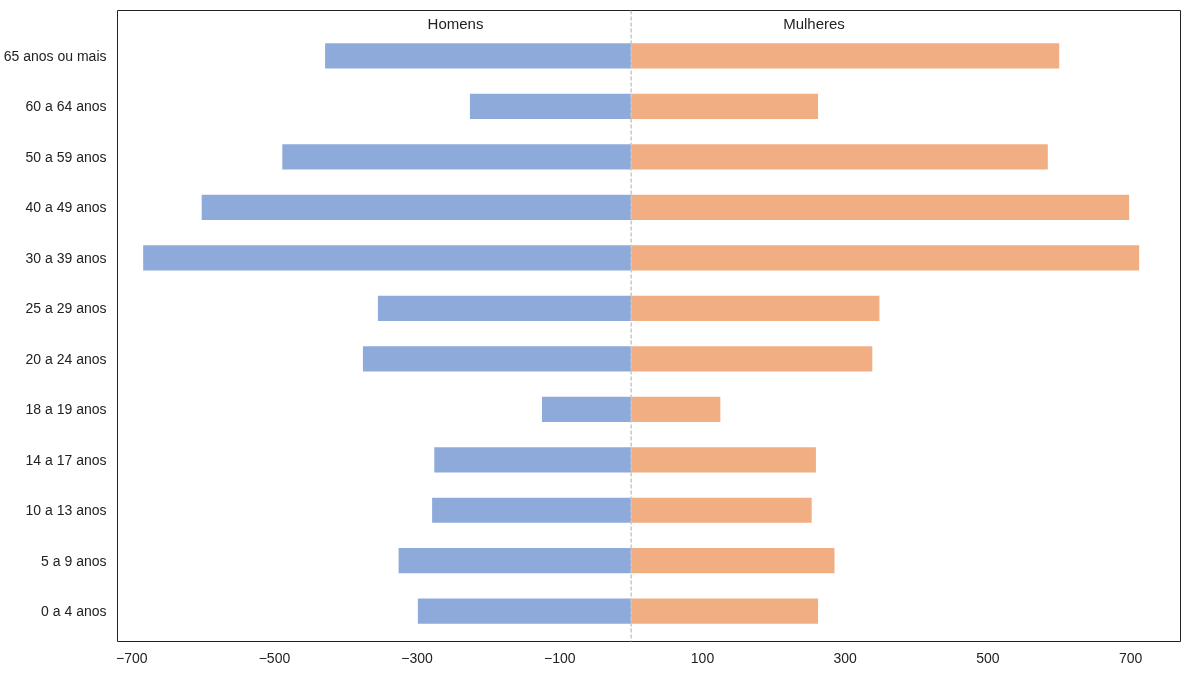 The height and width of the screenshot is (673, 1199). Describe the element at coordinates (702, 657) in the screenshot. I see `x-tick-label: 100` at that location.